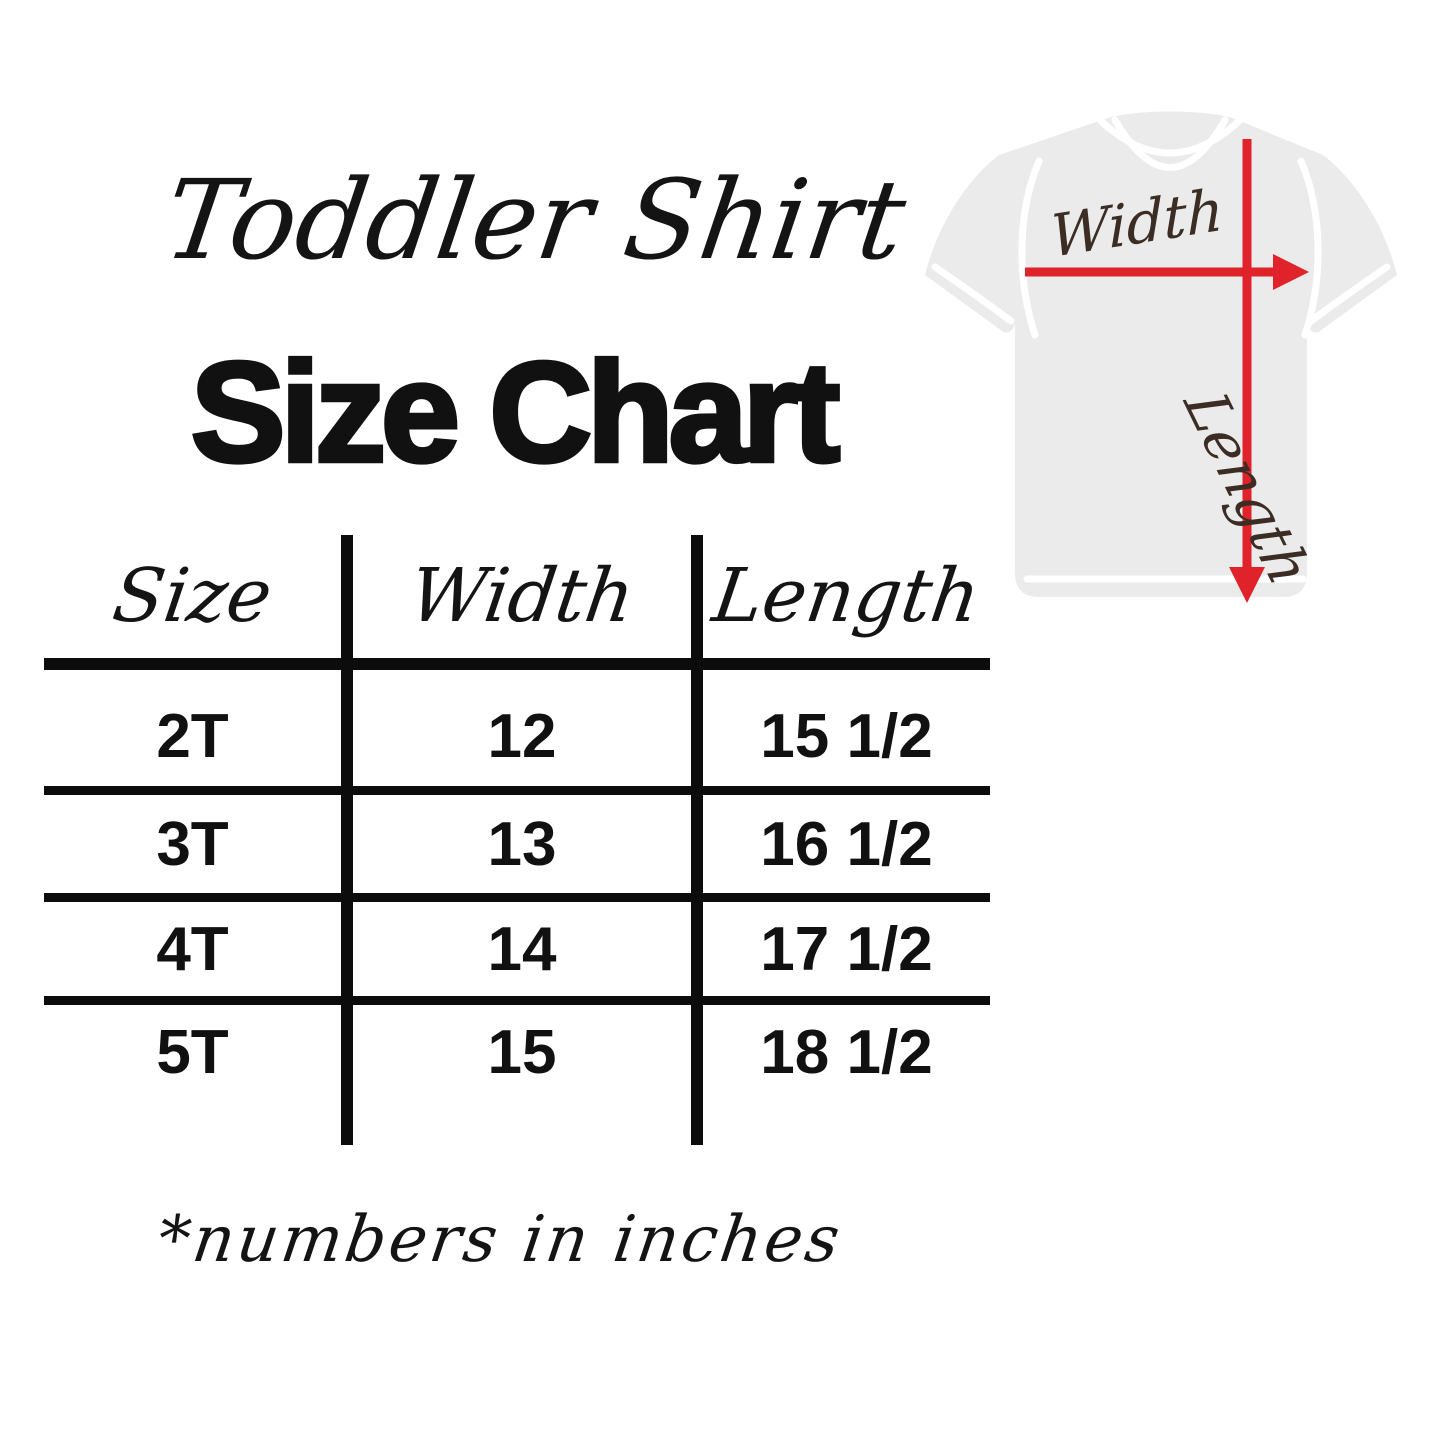 Image resolution: width=1445 pixels, height=1445 pixels. What do you see at coordinates (1167, 272) in the screenshot?
I see `width-arrow-icon` at bounding box center [1167, 272].